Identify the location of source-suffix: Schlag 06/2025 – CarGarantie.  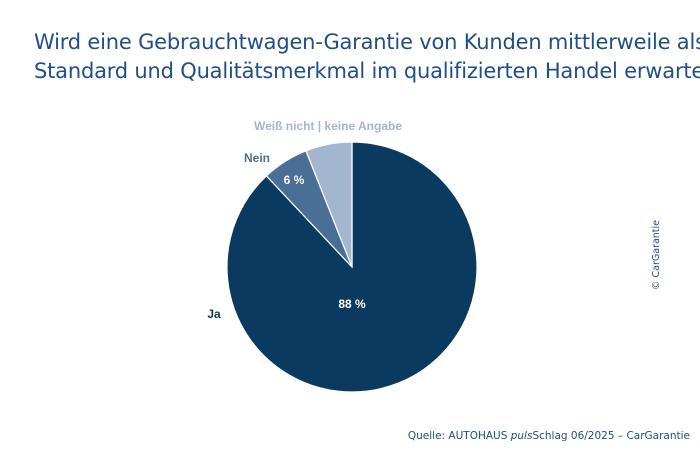
(611, 436).